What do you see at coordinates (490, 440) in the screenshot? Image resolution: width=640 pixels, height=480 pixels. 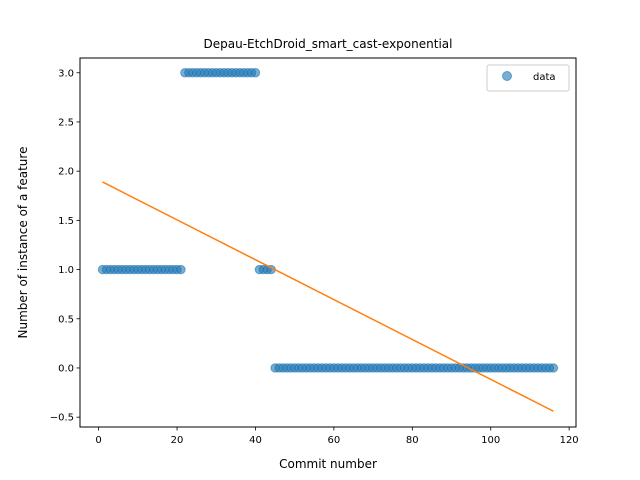 I see `x-tick-label: 100` at bounding box center [490, 440].